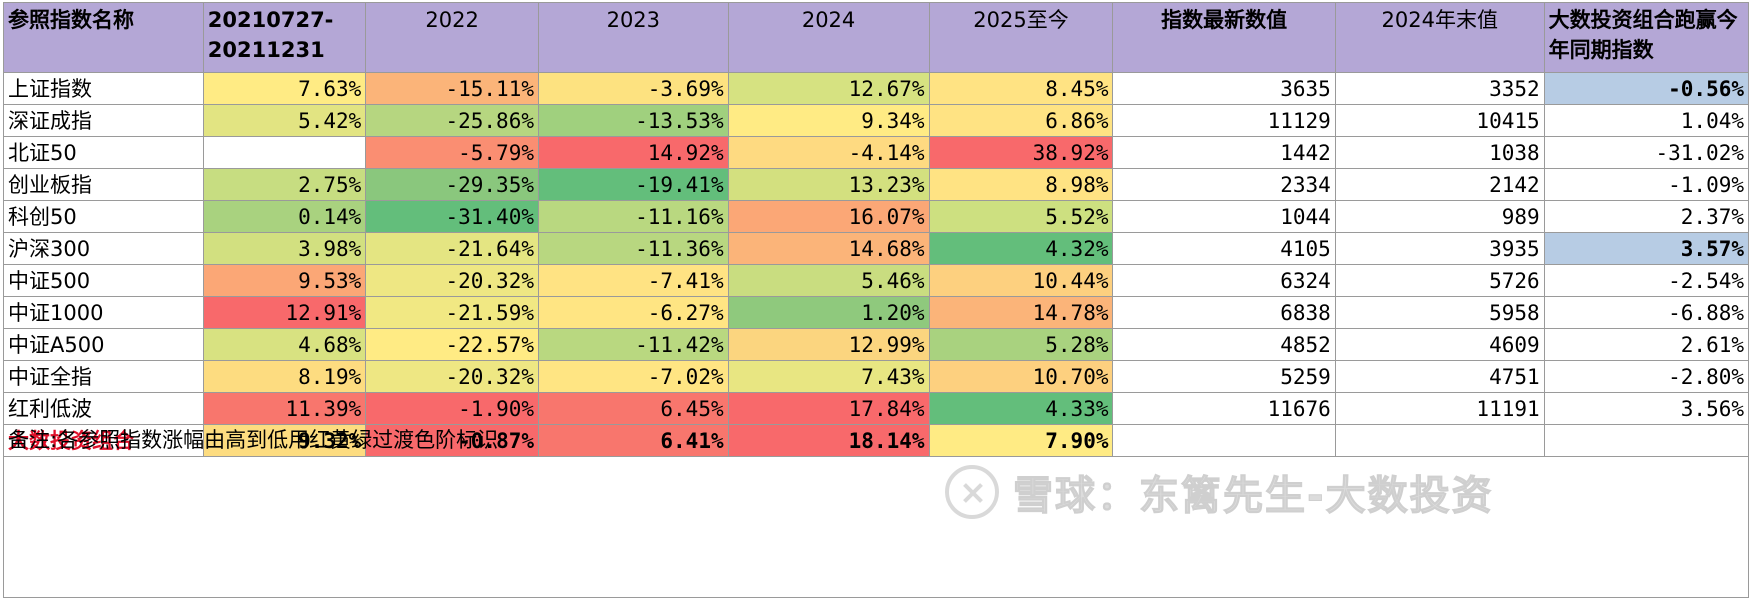  I want to click on return-cell: 3.98%, so click(284, 248).